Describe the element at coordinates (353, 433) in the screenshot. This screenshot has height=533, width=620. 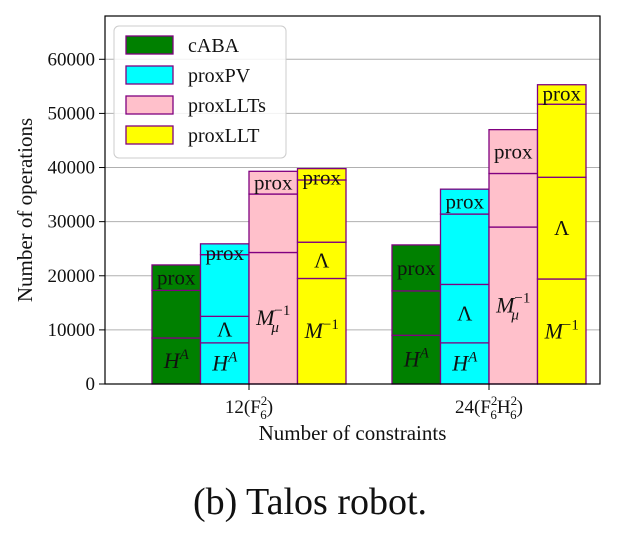
I see `x-axis-label: Number of constraints` at that location.